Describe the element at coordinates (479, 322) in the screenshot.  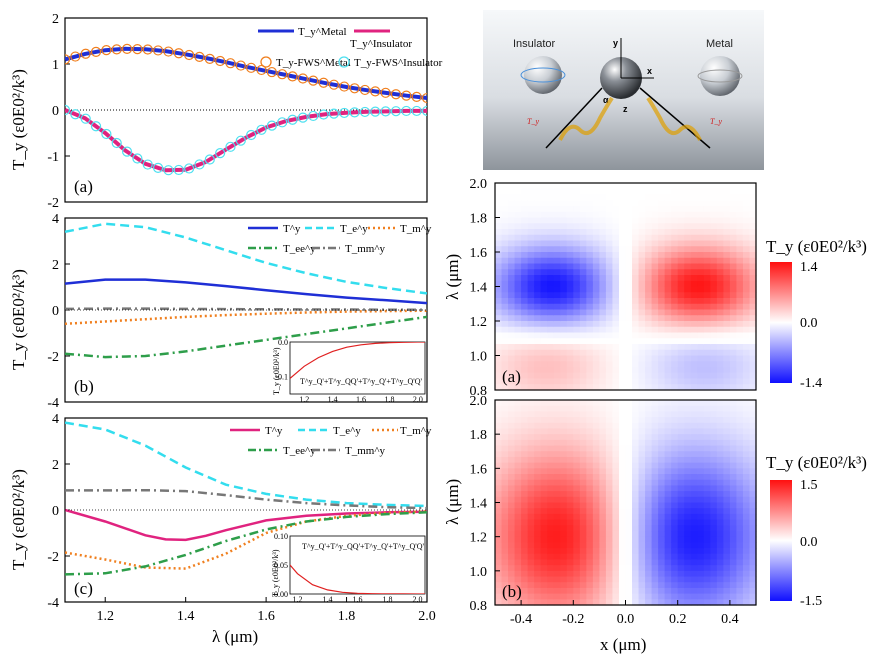
I see `heat-ytick-label: 1.2` at that location.